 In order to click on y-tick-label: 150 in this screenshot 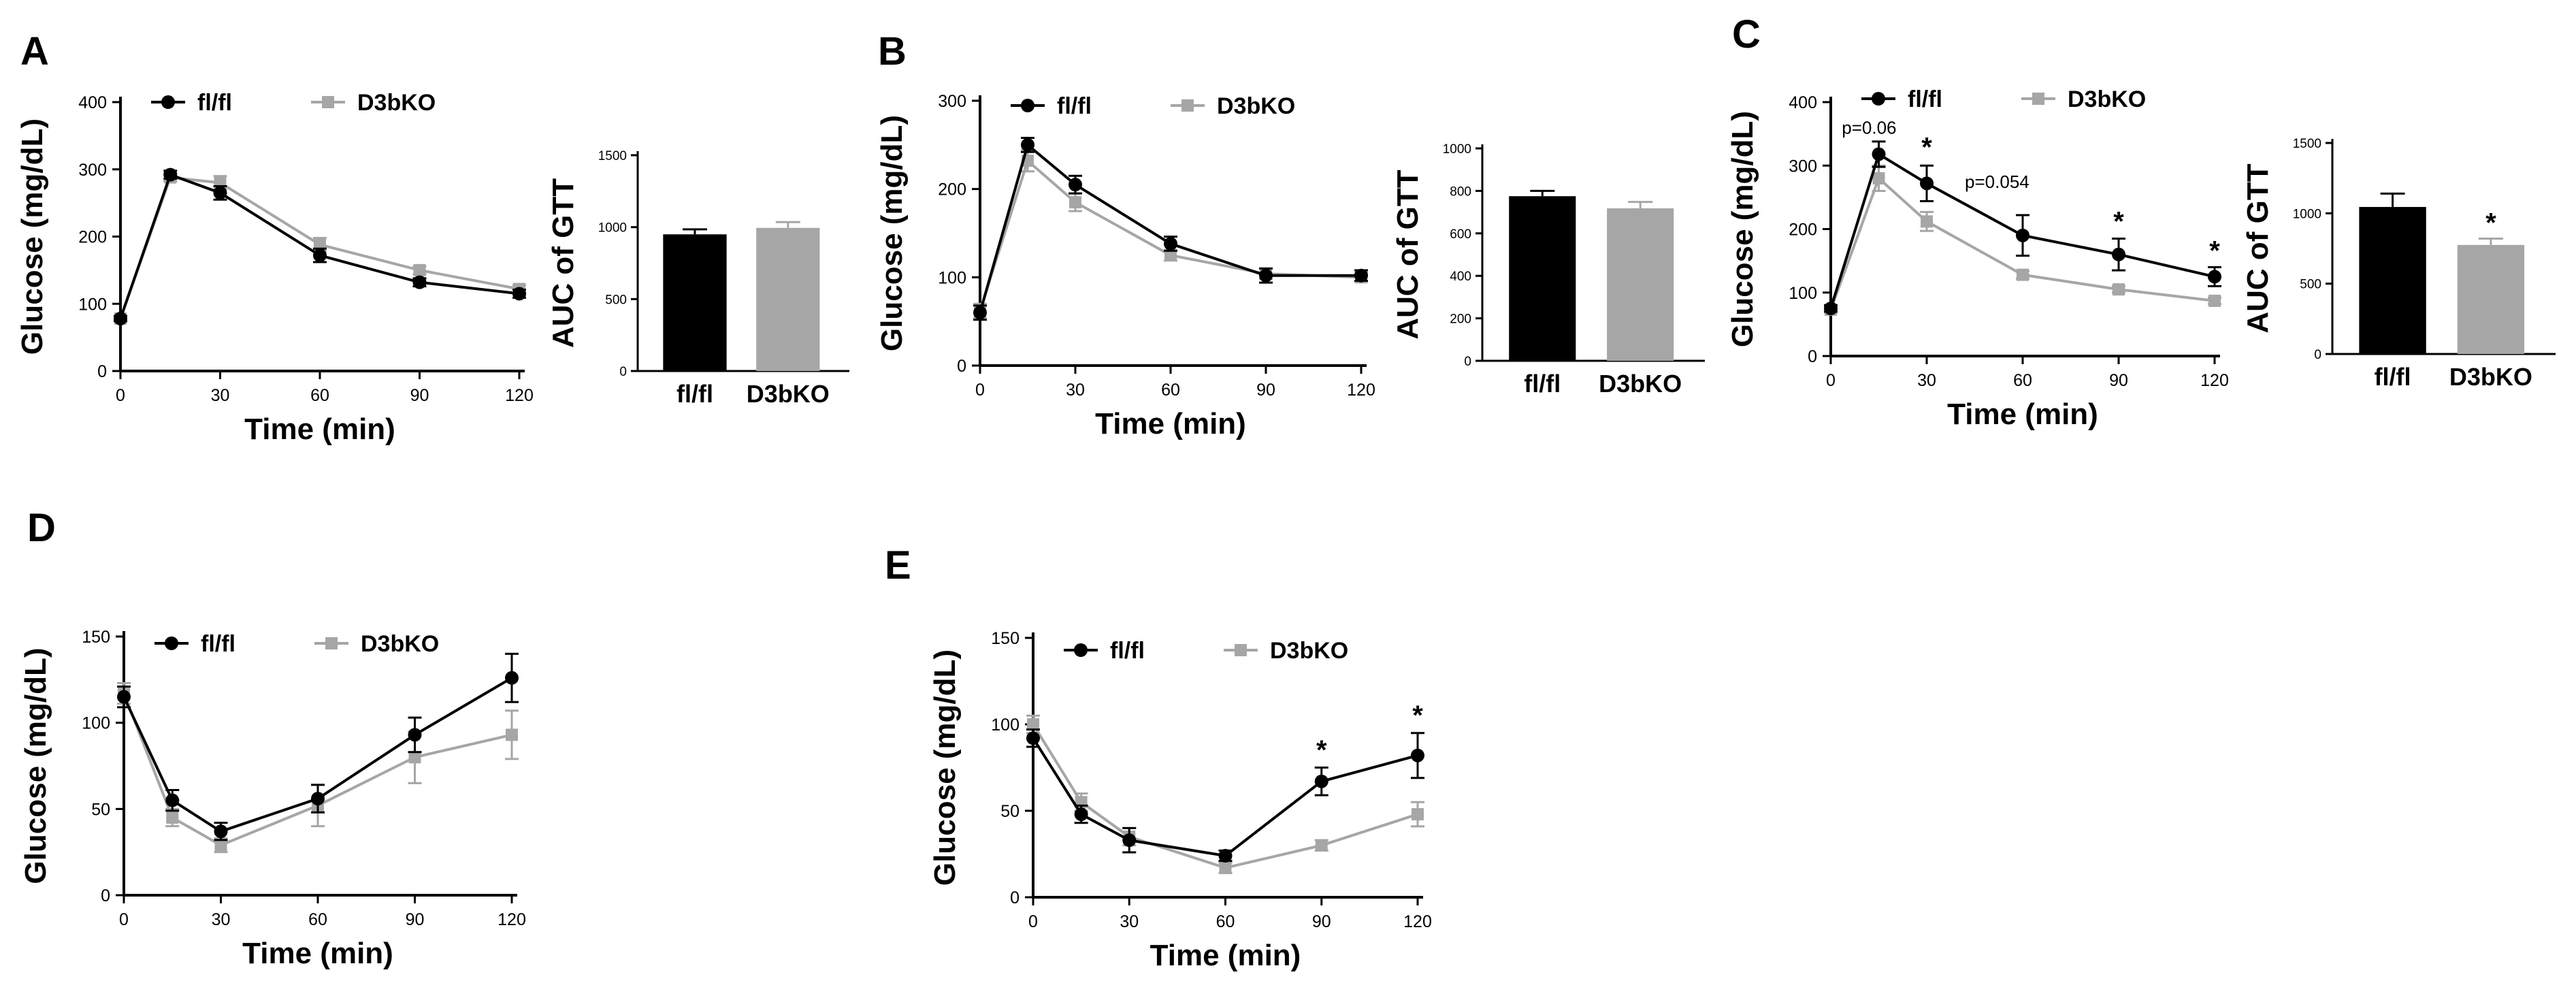, I will do `click(96, 637)`.